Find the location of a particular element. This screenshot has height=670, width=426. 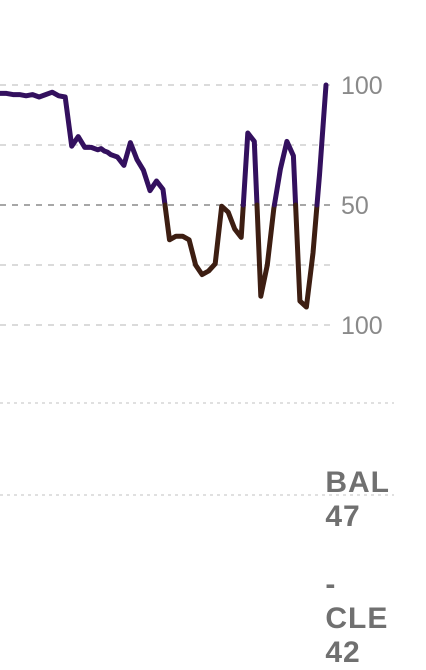

team2-abbr: CLE is located at coordinates (357, 618).